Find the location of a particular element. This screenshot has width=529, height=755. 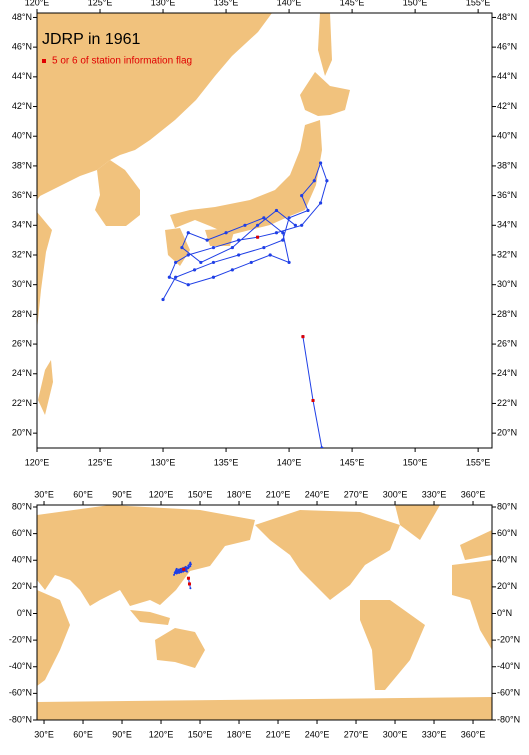

x-tick-label: 140°E is located at coordinates (289, 462).